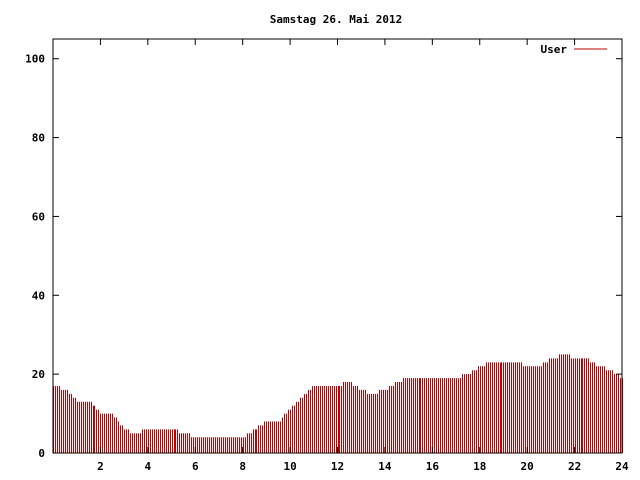  I want to click on x-tick-label: 6, so click(195, 466).